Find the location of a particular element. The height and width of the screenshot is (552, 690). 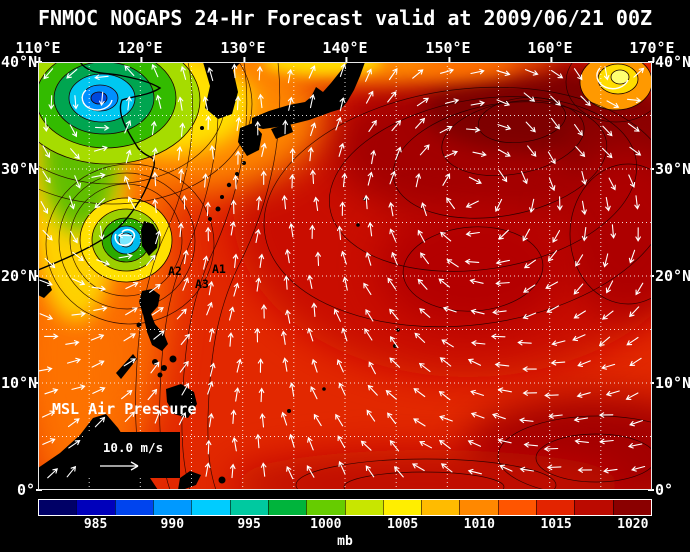

coastline-mindanao is located at coordinates (181, 401).